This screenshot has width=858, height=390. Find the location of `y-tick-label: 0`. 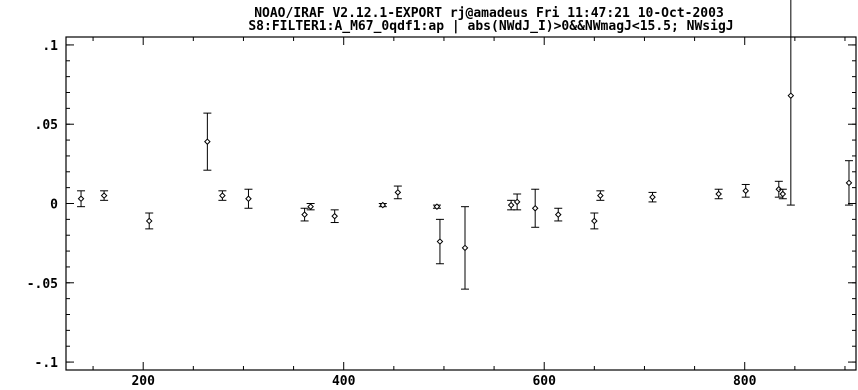

y-tick-label: 0 is located at coordinates (54, 205).